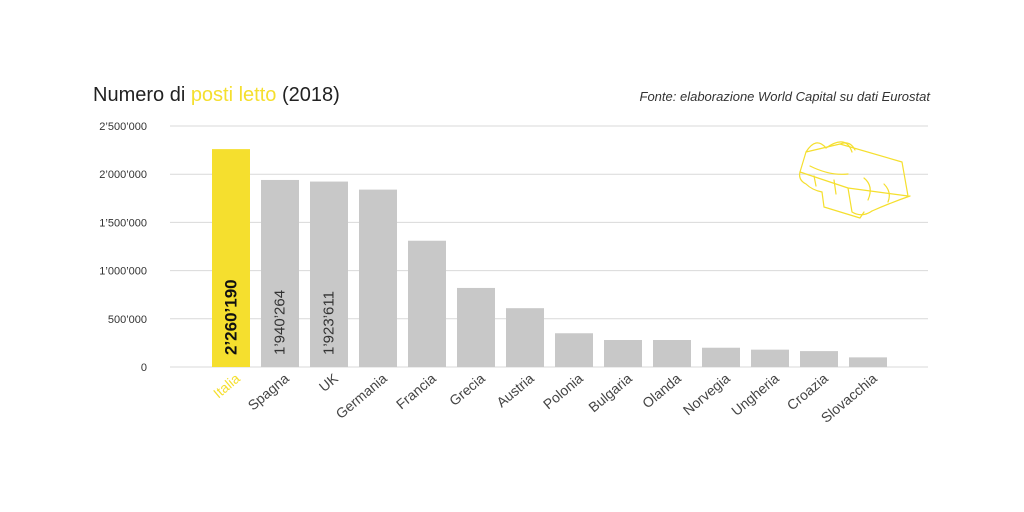 The width and height of the screenshot is (1024, 512). I want to click on x-tick-label: Norvegia, so click(706, 394).